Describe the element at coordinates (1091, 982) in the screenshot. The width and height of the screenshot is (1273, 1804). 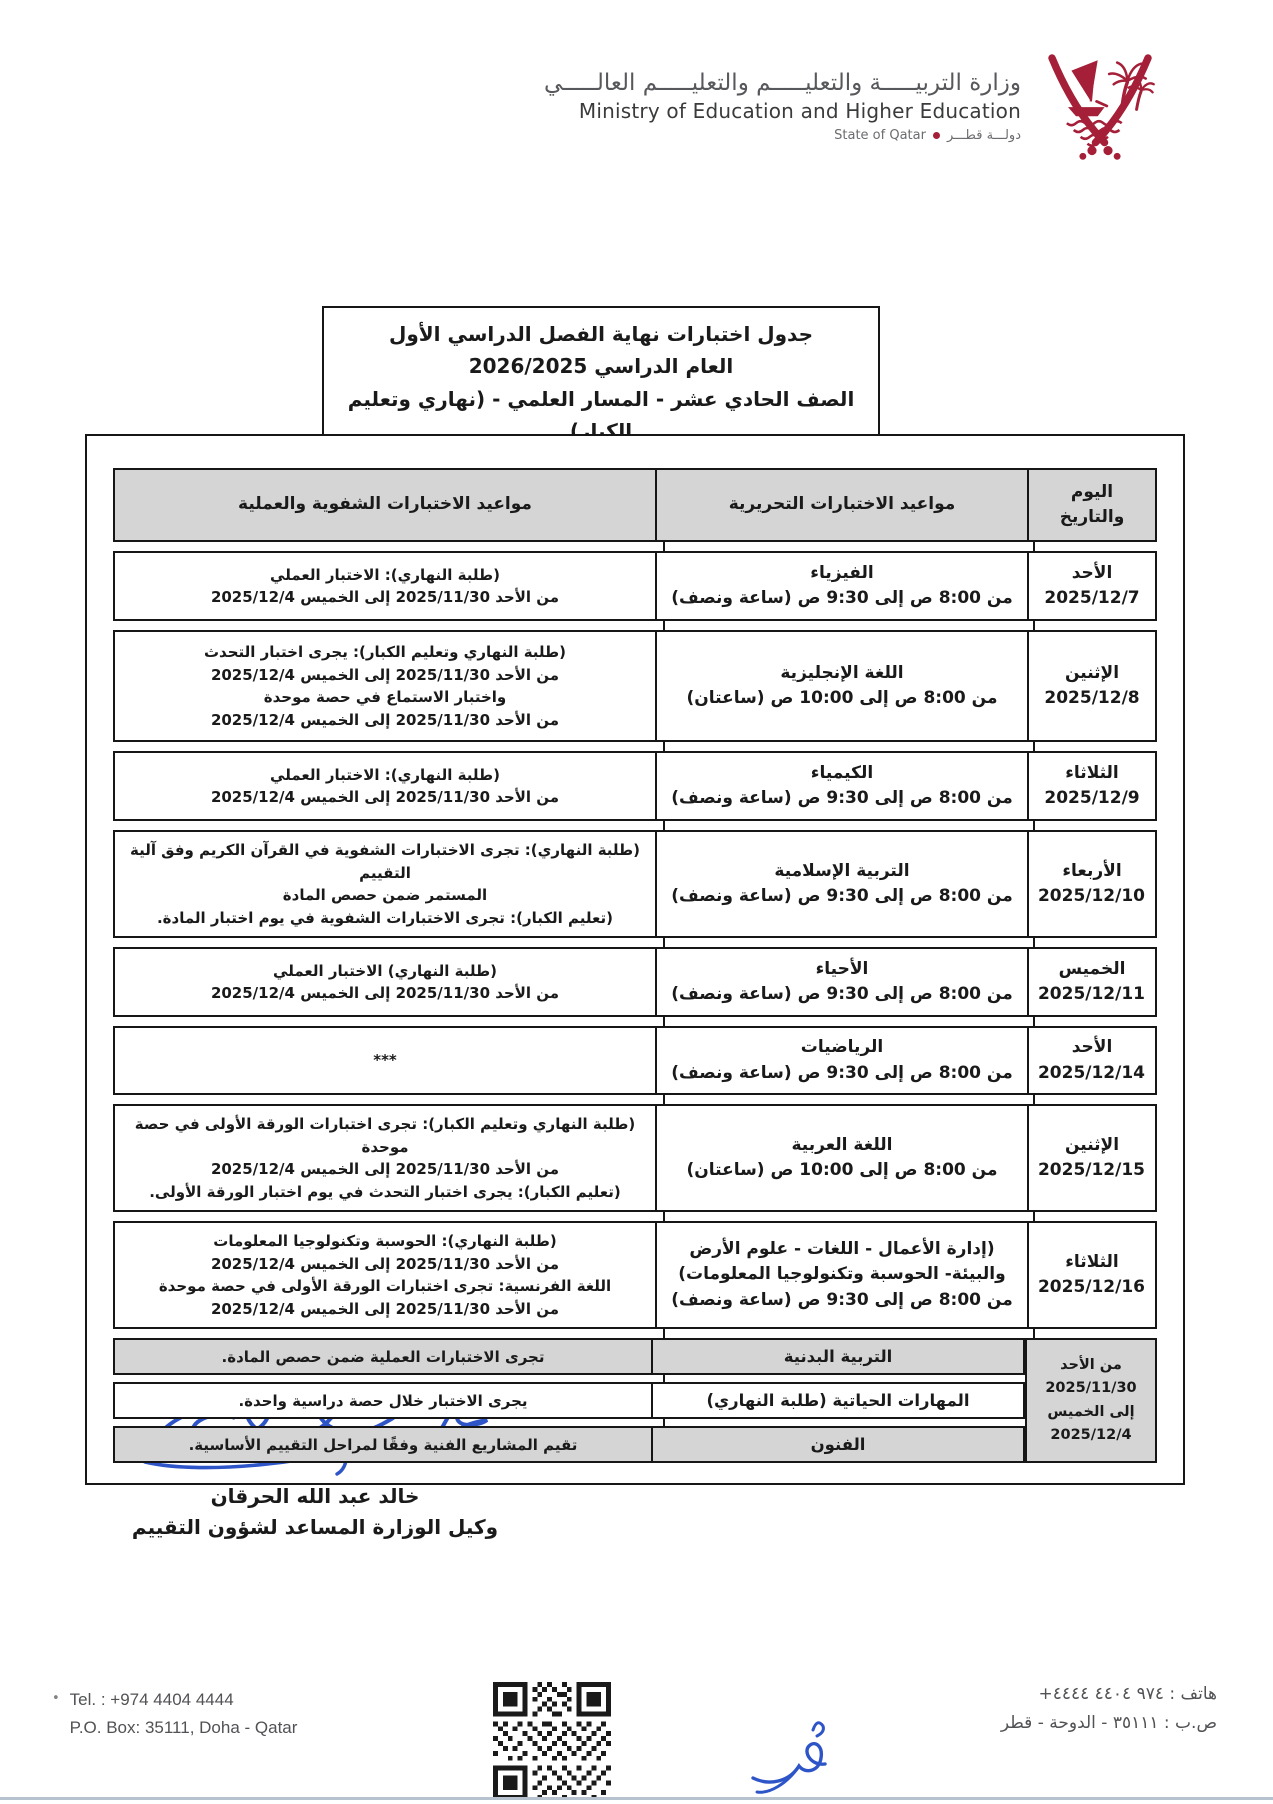
I see `day-cell: الخميس 2025/12/11` at that location.